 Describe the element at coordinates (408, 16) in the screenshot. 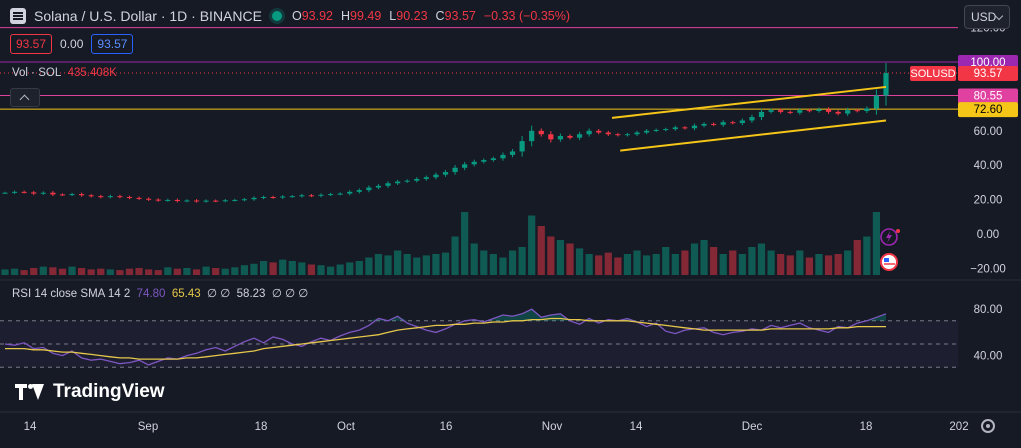

I see `ohlc-low: L90.23` at that location.